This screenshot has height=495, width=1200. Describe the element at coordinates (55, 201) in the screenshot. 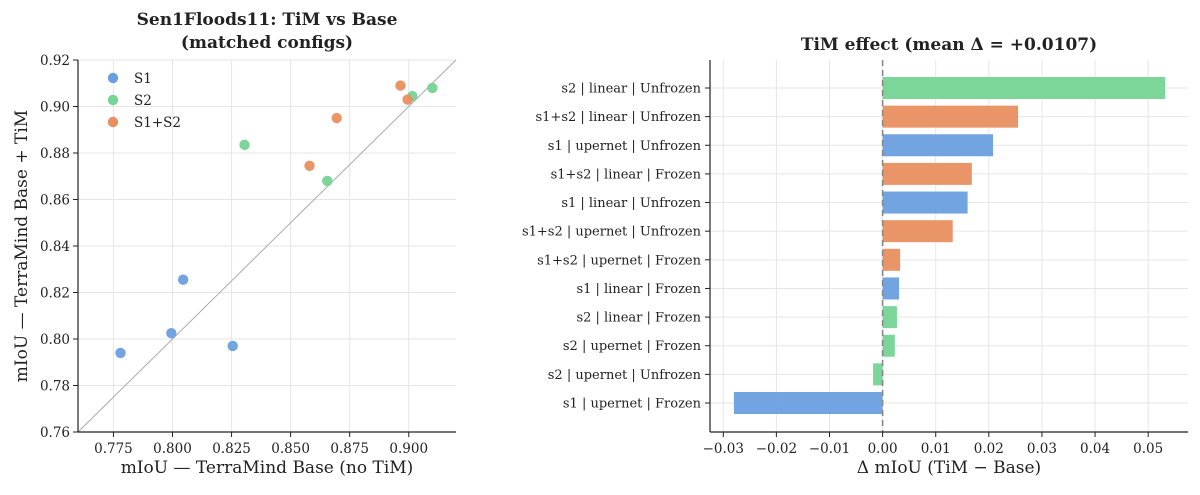

I see `scatter-y-tick-label: 0.86` at that location.